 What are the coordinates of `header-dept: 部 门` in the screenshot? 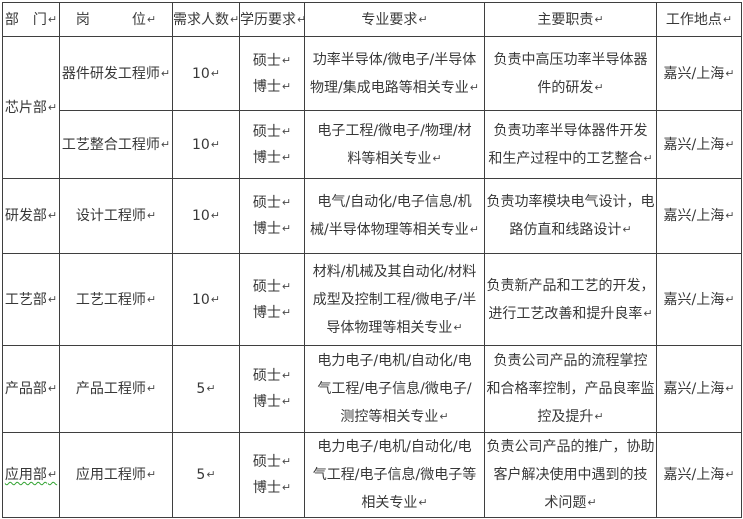 It's located at (31, 19).